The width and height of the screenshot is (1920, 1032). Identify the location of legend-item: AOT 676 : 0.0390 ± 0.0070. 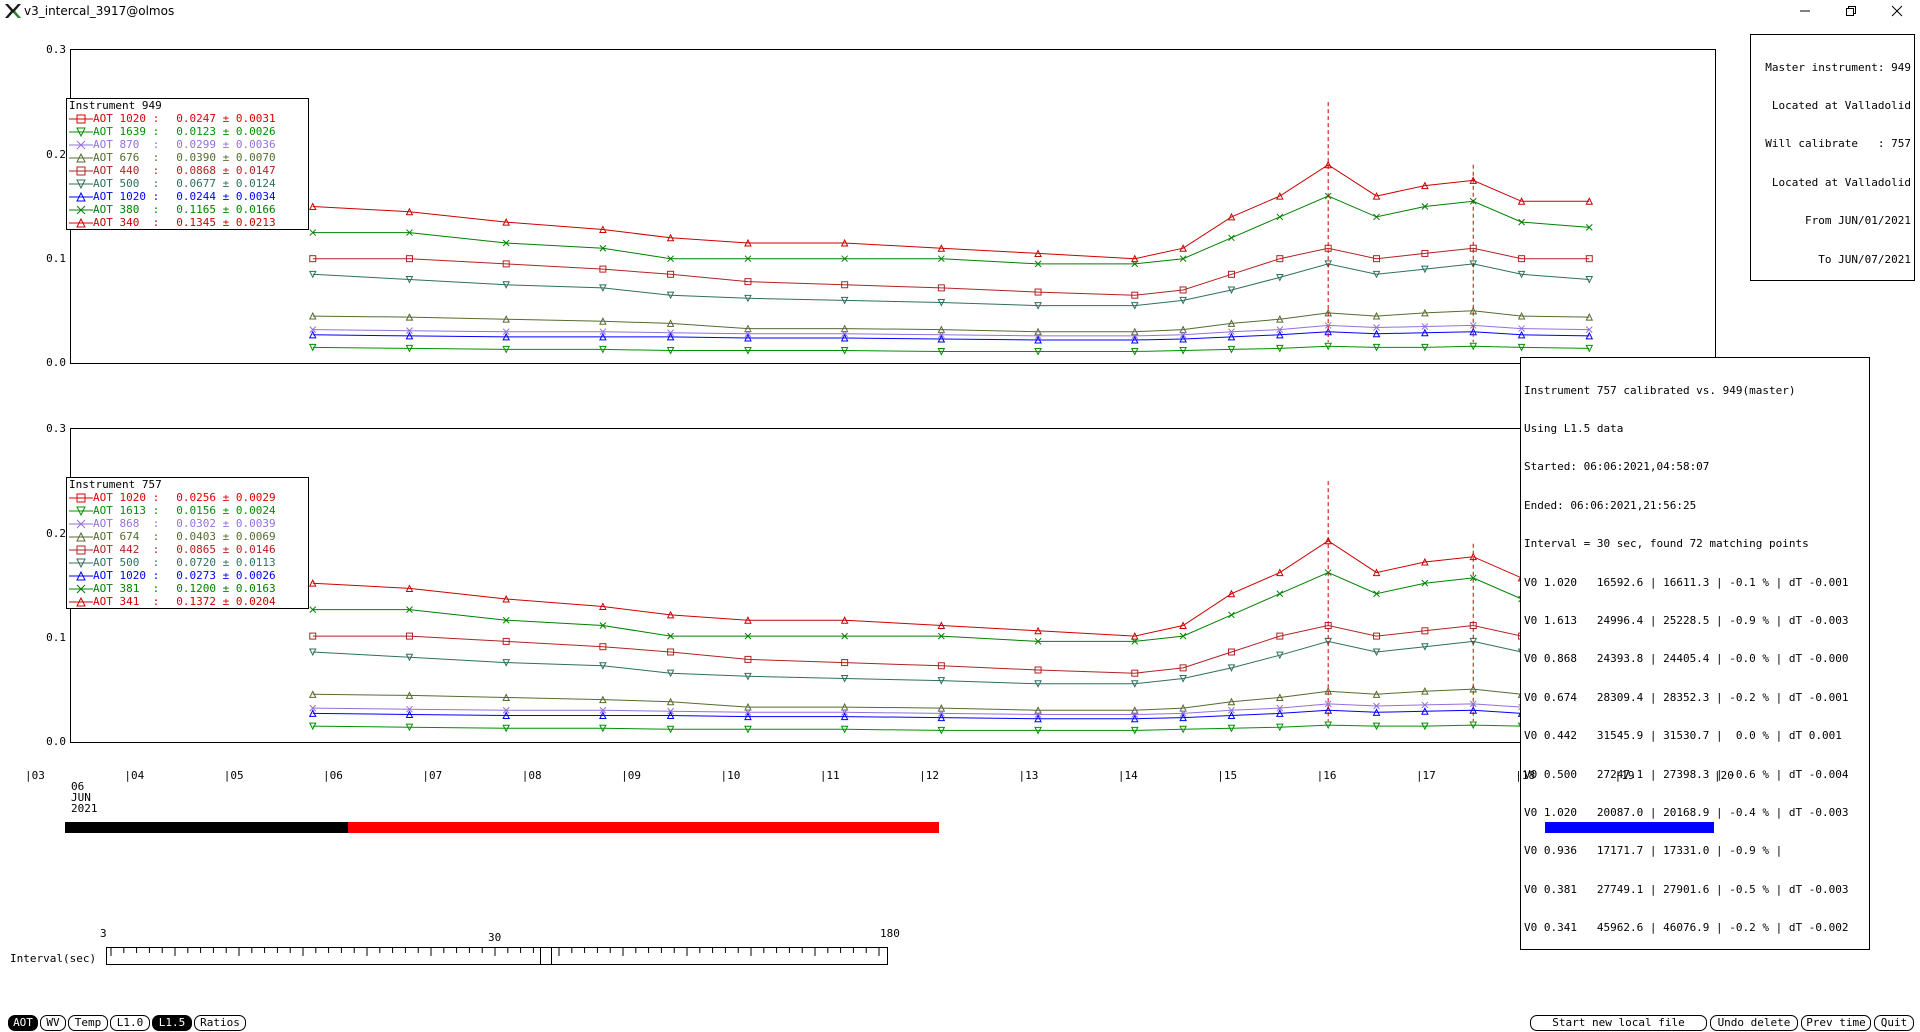
(187, 157).